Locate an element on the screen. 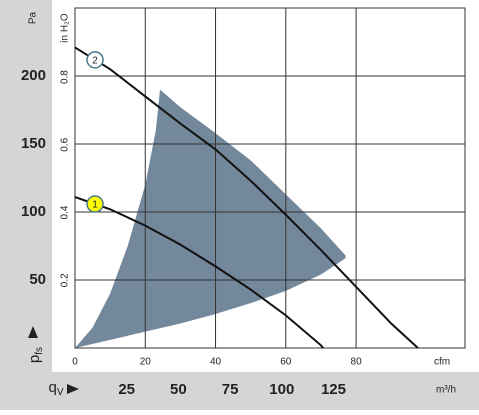 This screenshot has width=479, height=415. x-unit: cfm is located at coordinates (442, 362).